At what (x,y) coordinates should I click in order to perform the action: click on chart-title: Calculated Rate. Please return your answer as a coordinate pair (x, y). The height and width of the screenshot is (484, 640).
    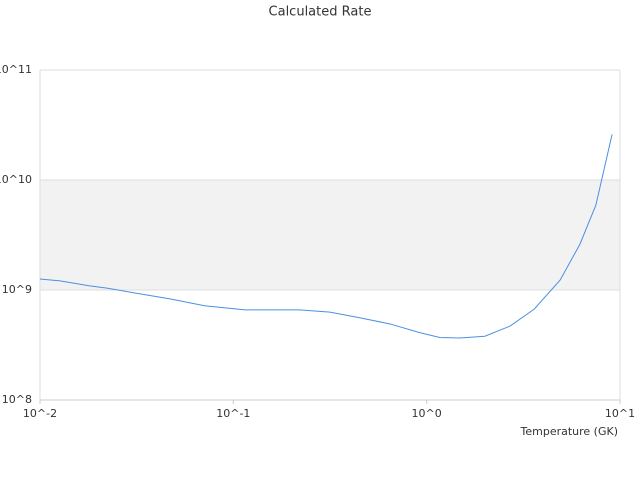
    Looking at the image, I should click on (320, 12).